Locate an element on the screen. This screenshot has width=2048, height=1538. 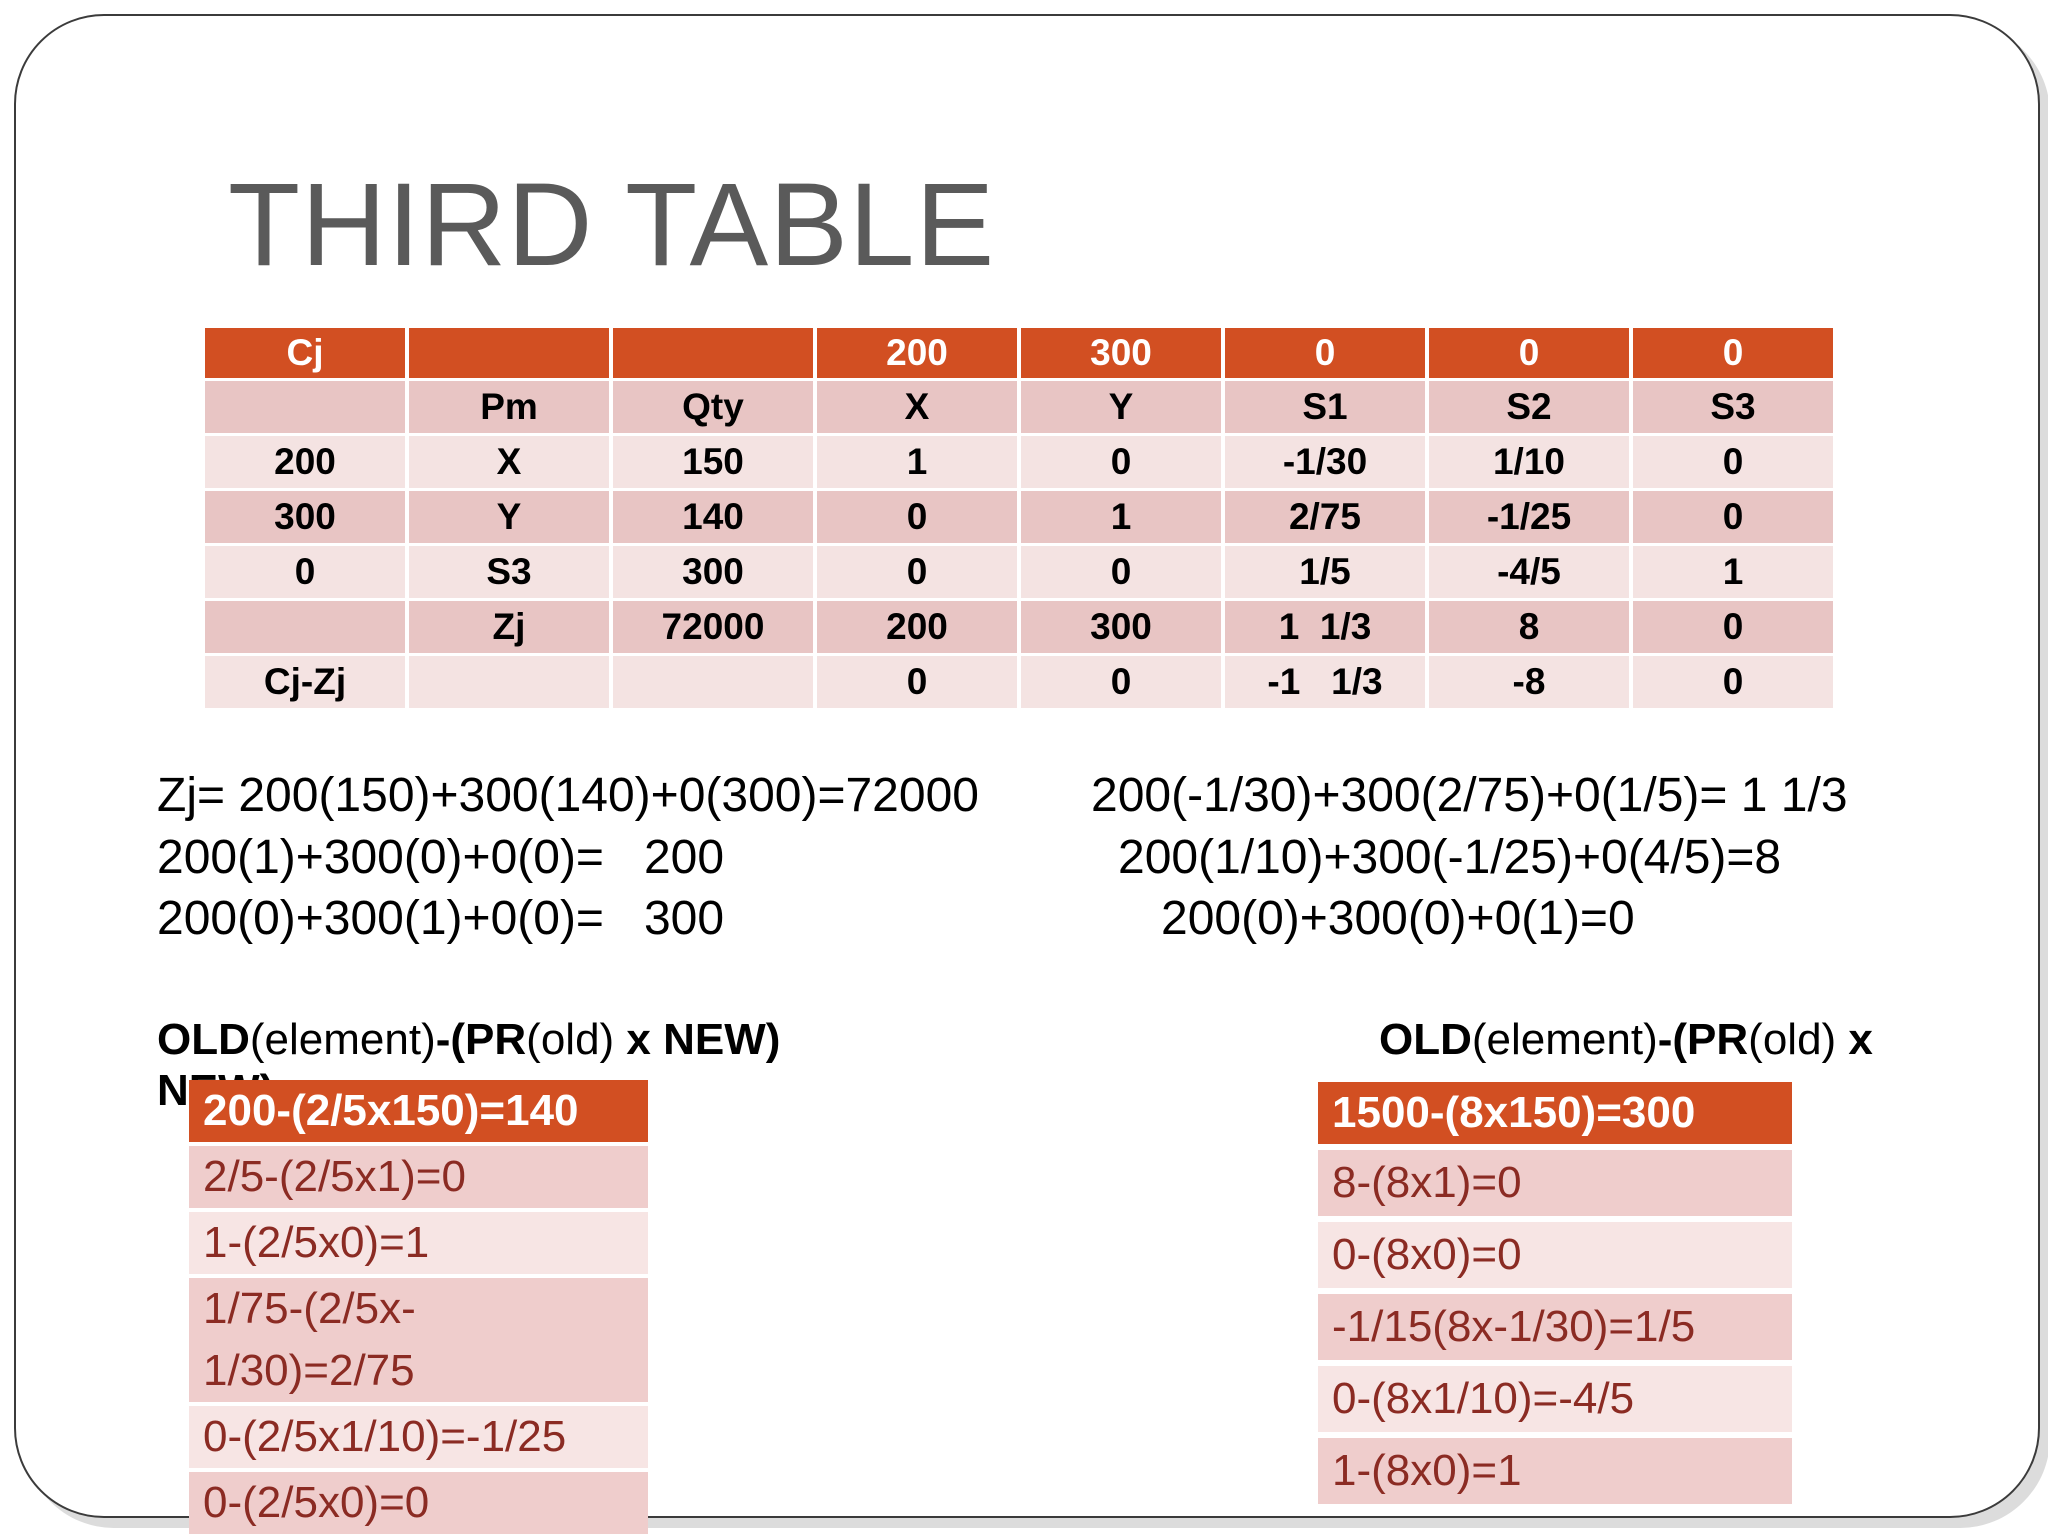
table-row: 0-(8x0)=0 is located at coordinates (1555, 1255).